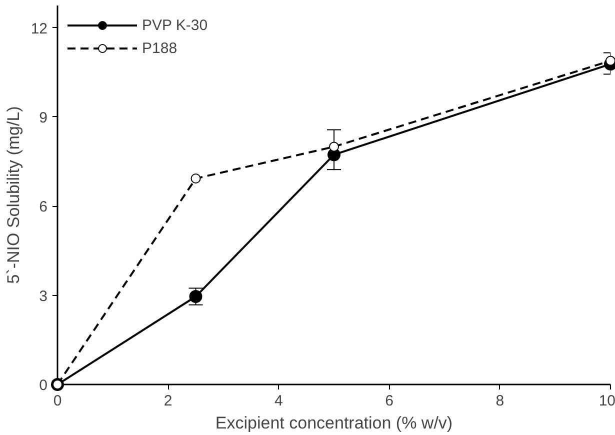 The width and height of the screenshot is (615, 435). I want to click on x-tick-label: 2, so click(168, 401).